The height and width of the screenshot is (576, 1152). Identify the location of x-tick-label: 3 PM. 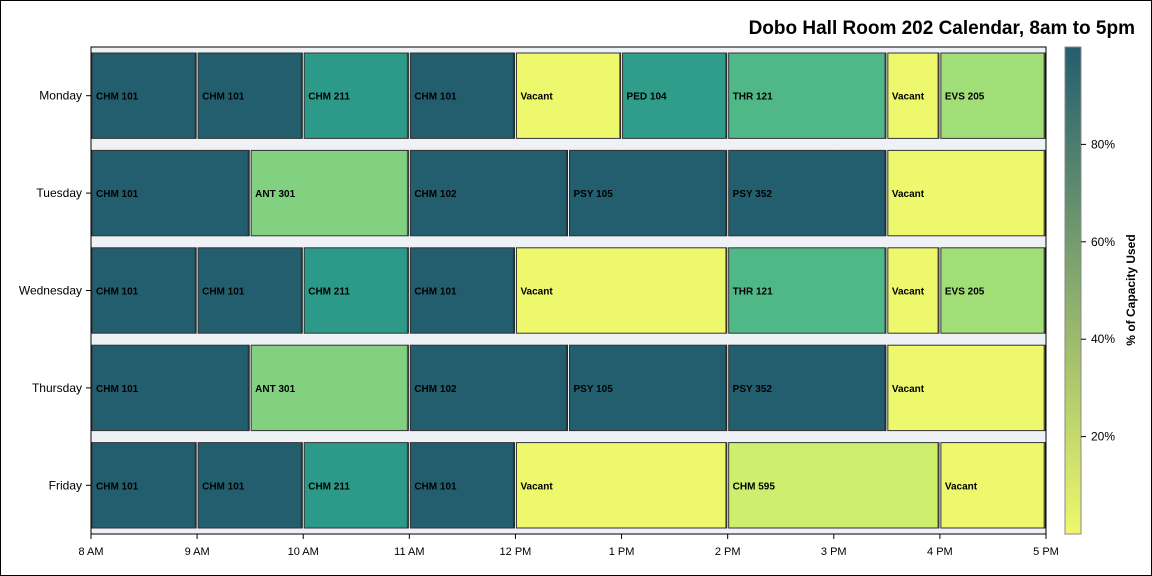
(834, 552).